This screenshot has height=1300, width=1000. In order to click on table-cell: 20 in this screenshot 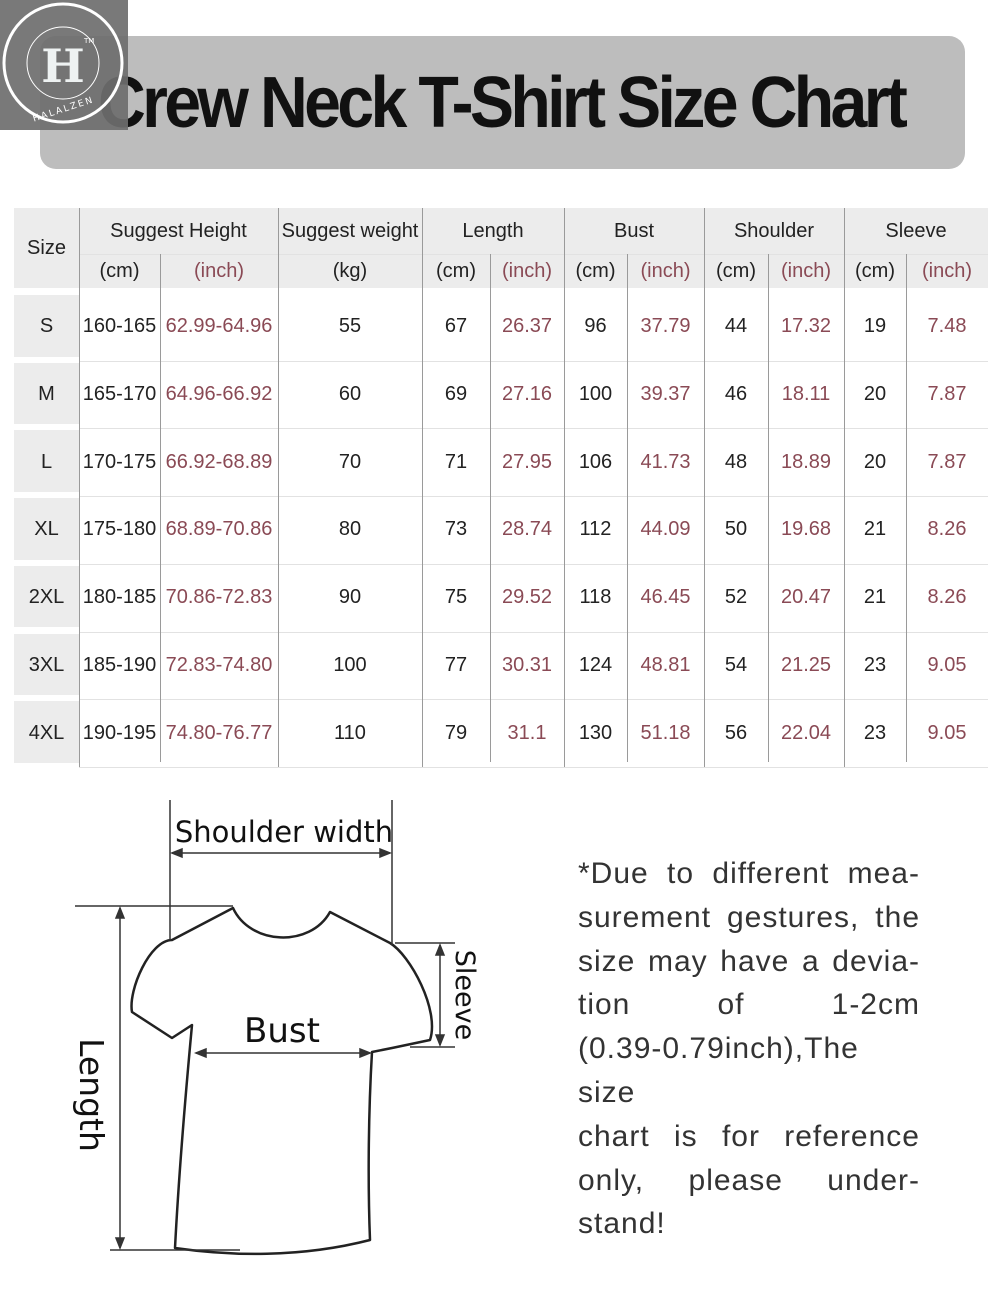, I will do `click(875, 394)`.